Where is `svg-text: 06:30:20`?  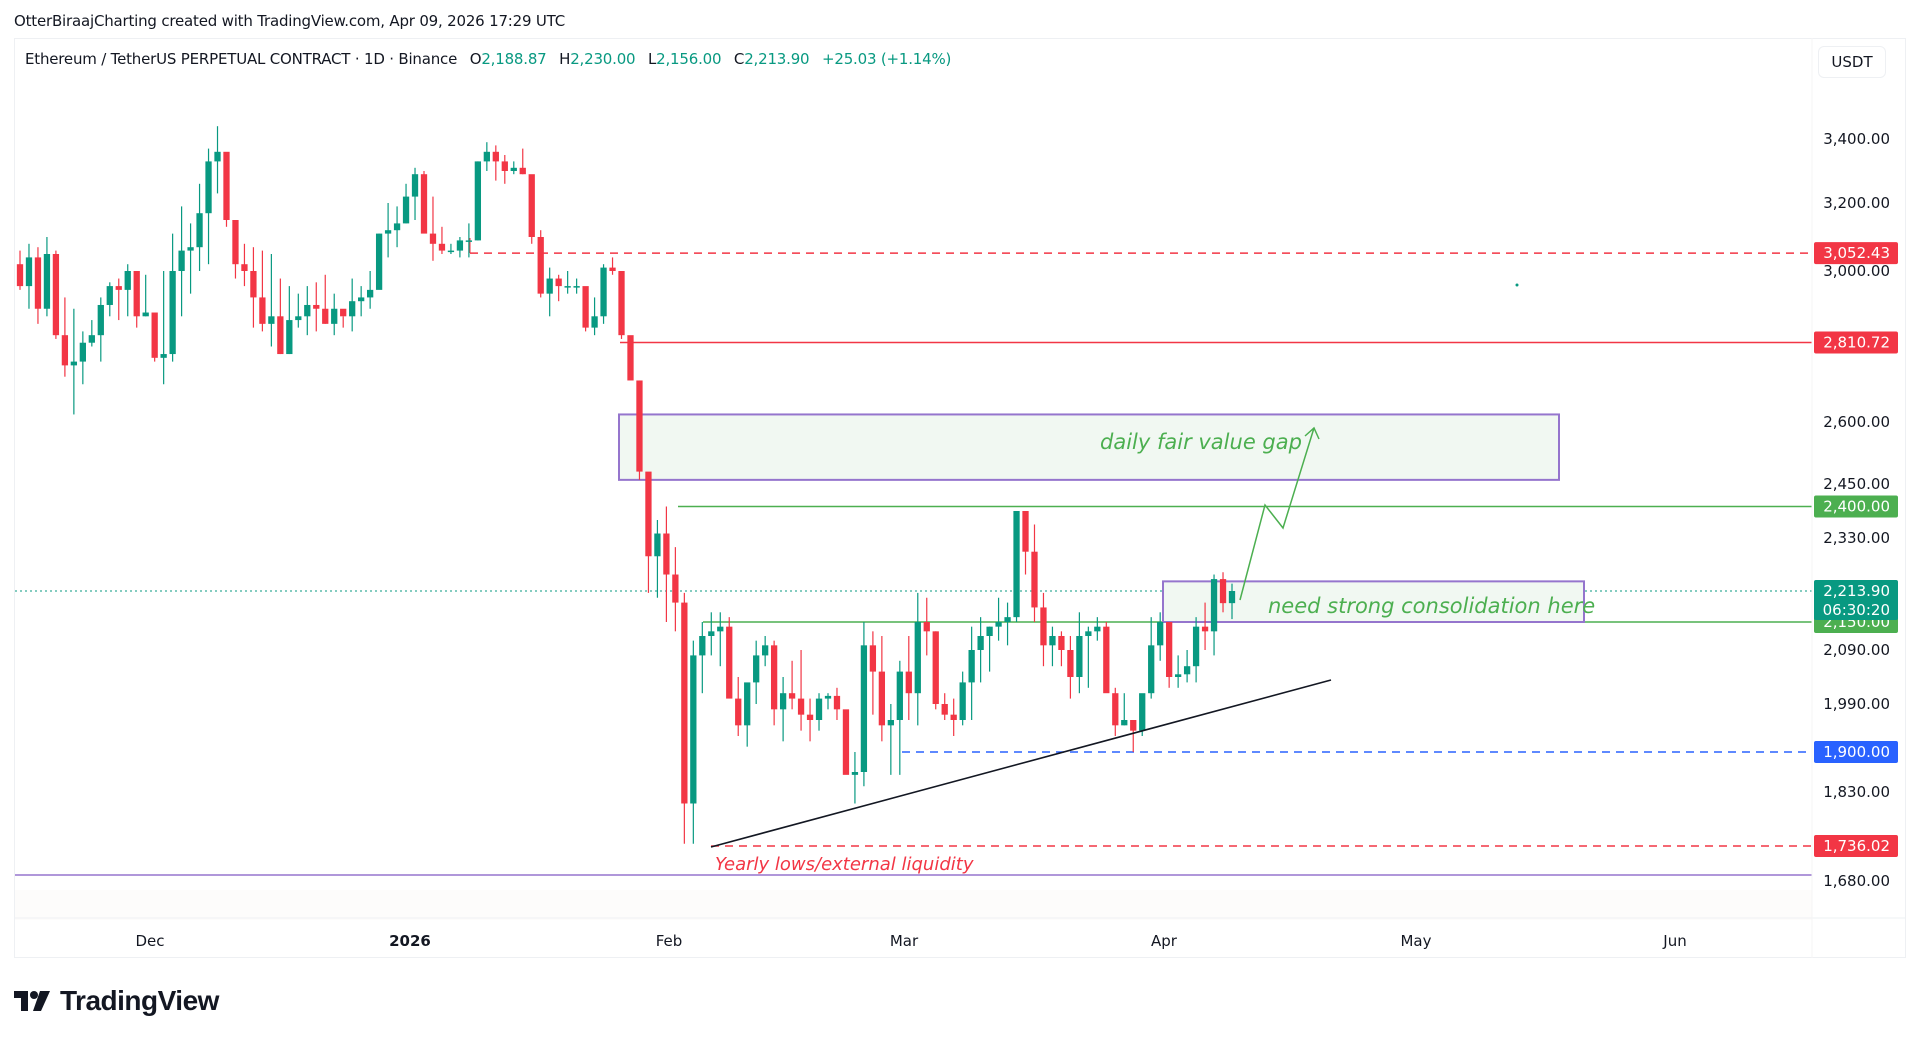
svg-text: 06:30:20 is located at coordinates (1856, 610).